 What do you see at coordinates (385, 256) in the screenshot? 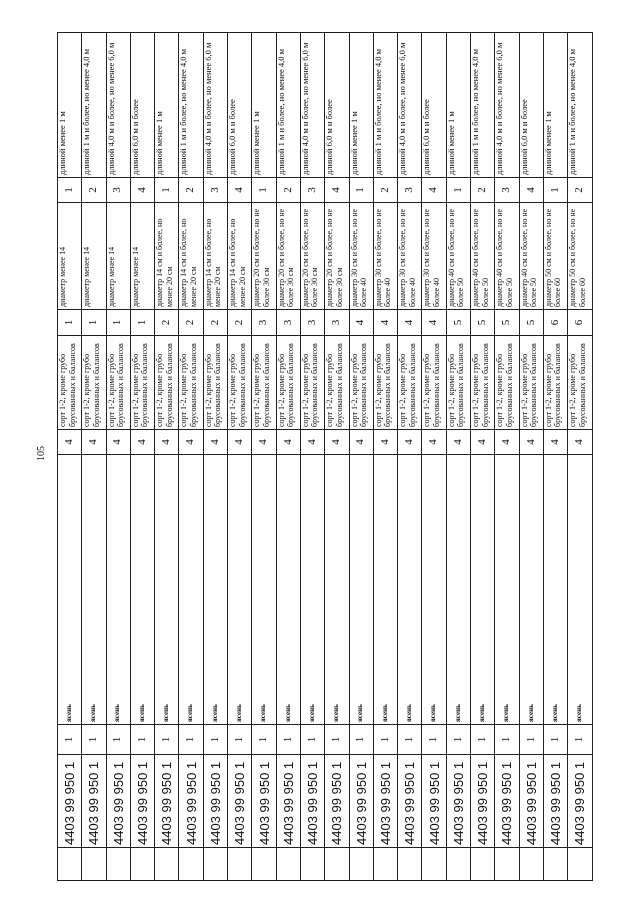
I see `diameter-cell: диаметр 30 см и более, но не более 40` at bounding box center [385, 256].